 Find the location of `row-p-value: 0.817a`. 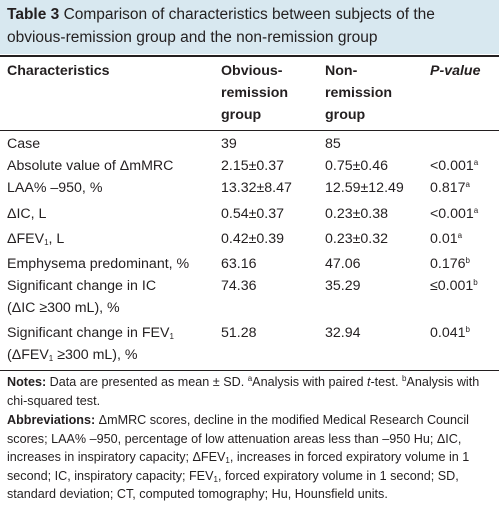

row-p-value: 0.817a is located at coordinates (450, 188).